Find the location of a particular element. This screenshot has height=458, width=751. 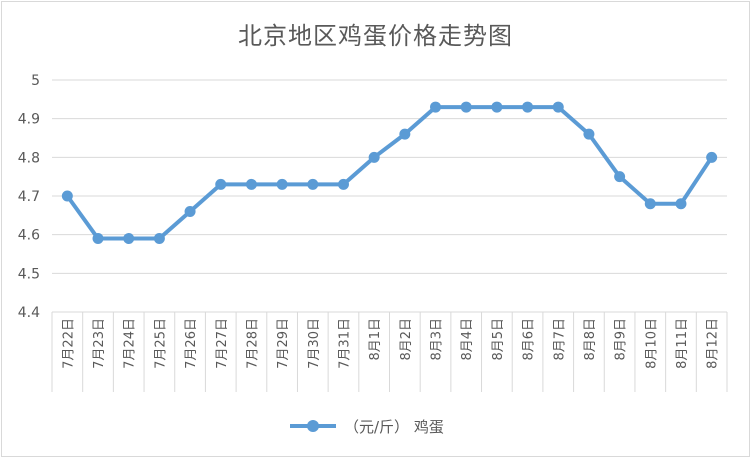

legend-label: （元/斤） 鸡蛋 is located at coordinates (394, 426).